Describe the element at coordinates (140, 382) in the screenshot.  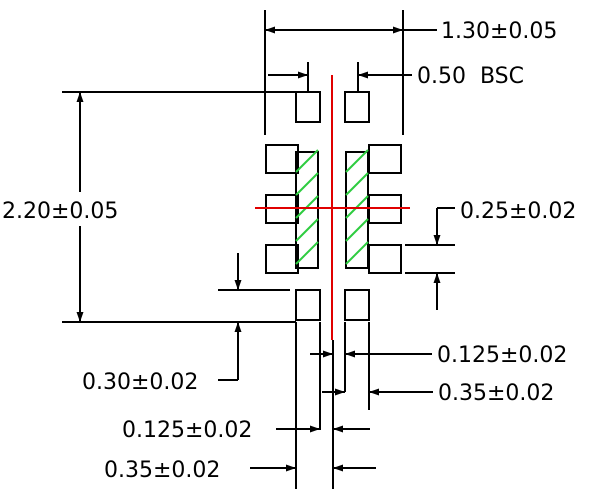
I see `vertical-spacing-label: 0.30±0.02` at that location.